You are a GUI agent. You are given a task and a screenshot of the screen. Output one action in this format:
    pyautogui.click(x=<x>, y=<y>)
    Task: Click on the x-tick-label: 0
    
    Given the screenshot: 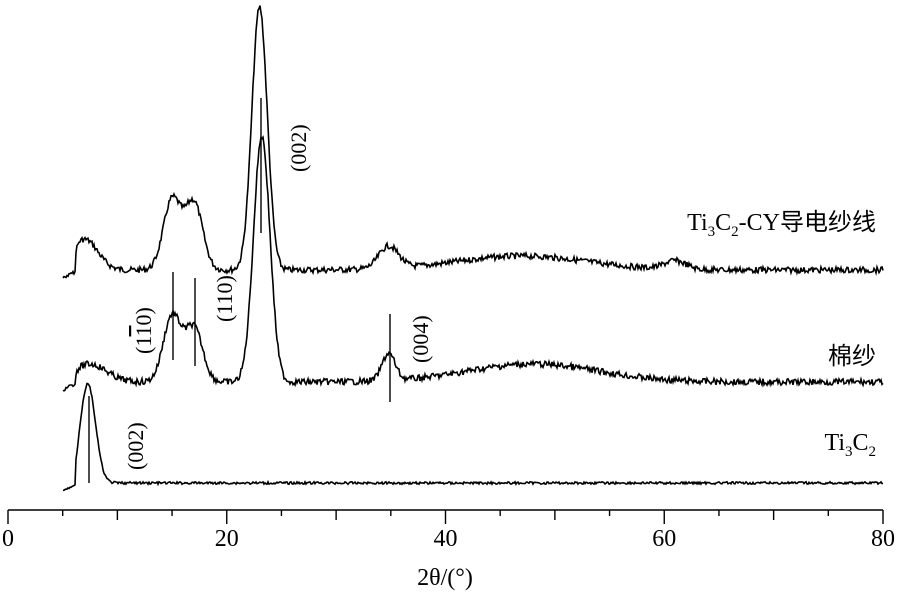 What is the action you would take?
    pyautogui.click(x=8, y=539)
    